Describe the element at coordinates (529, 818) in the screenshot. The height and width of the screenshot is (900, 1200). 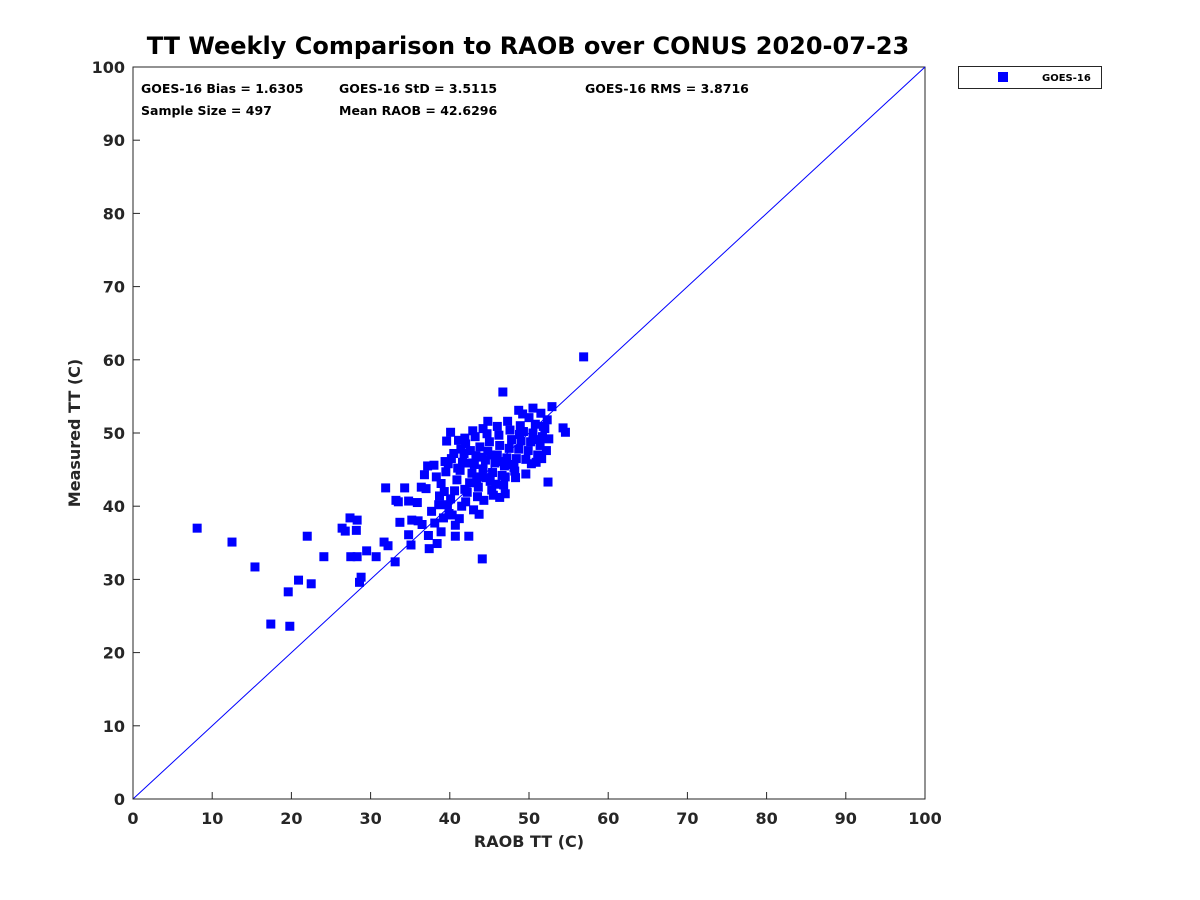
I see `x-tick-label: 50` at that location.